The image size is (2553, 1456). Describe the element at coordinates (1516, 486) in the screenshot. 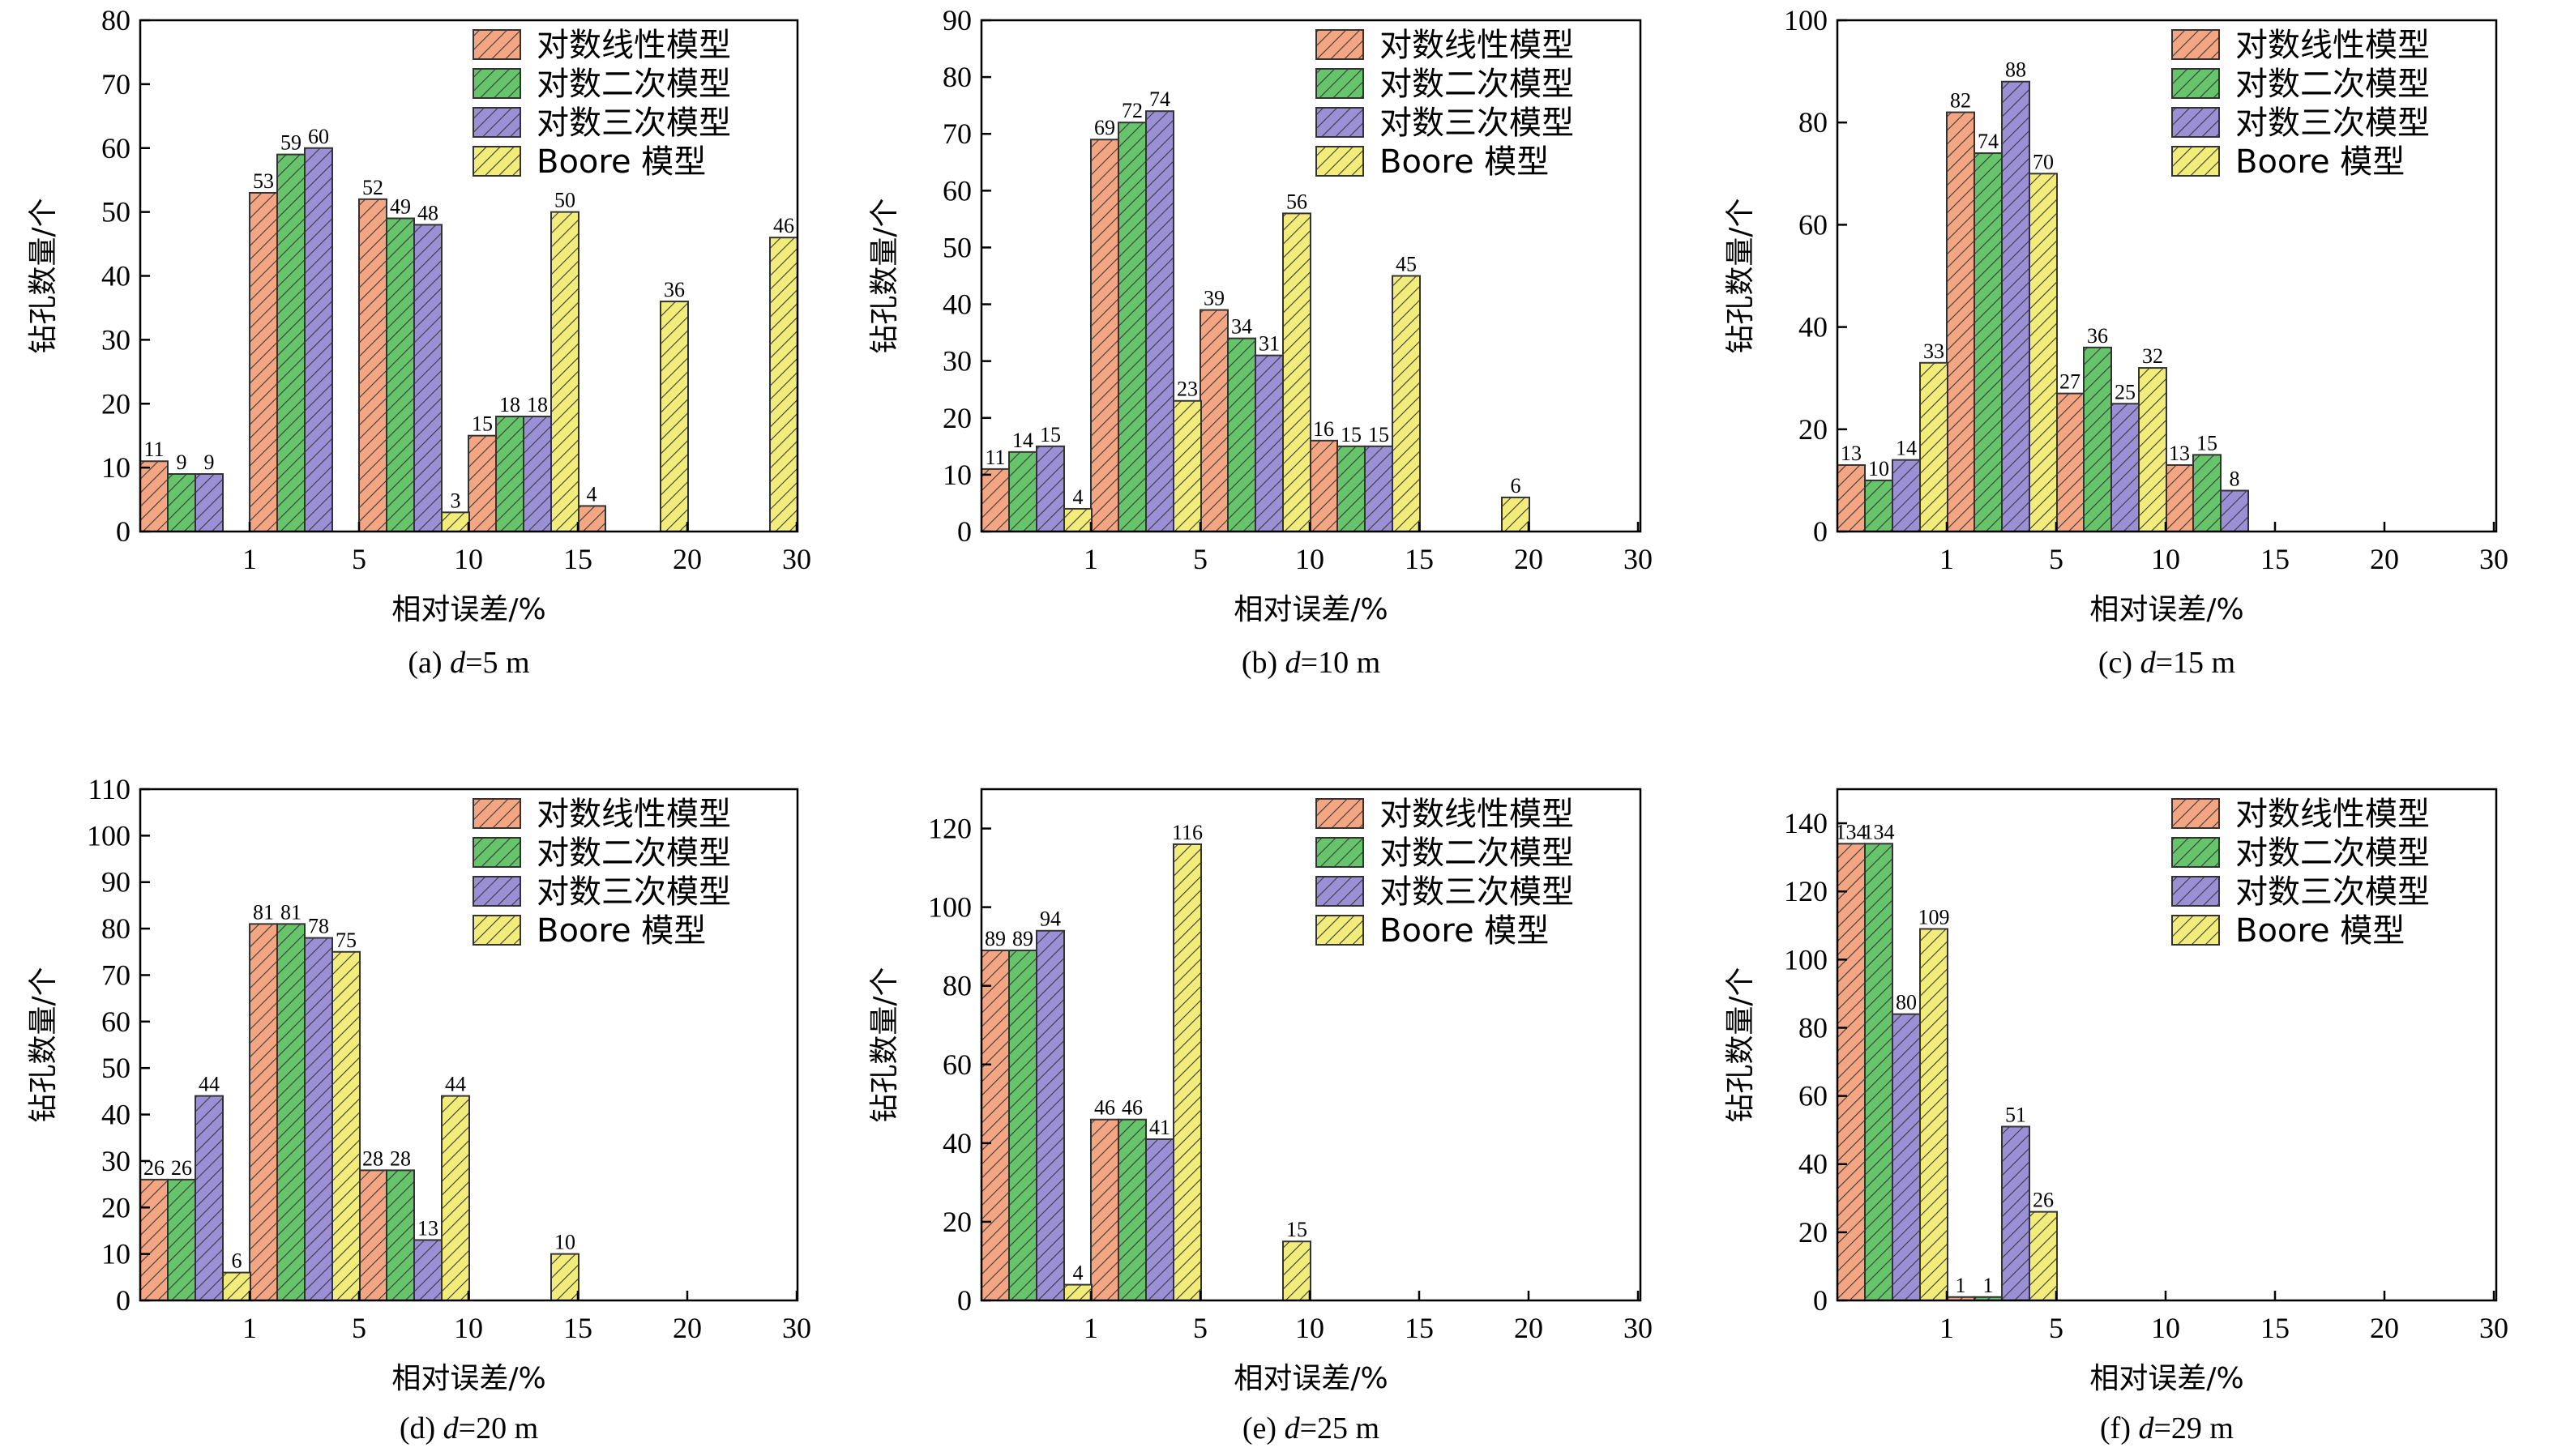

I see `data-label-boore-4: 6` at that location.